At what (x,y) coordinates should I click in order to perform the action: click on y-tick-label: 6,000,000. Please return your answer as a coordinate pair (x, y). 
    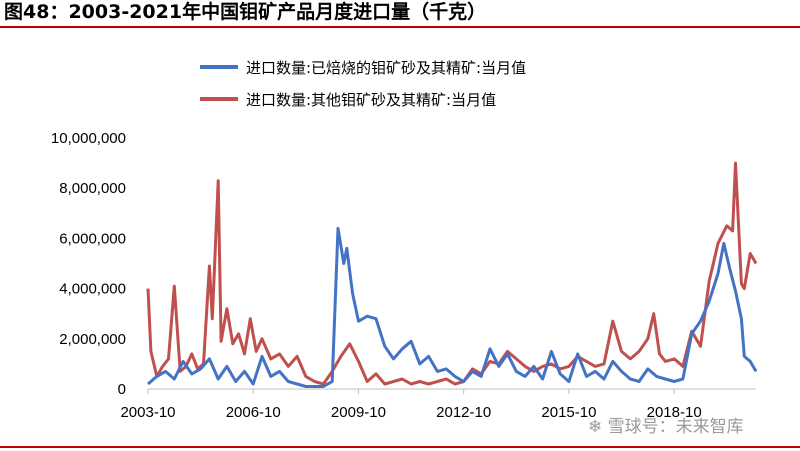
    Looking at the image, I should click on (92, 238).